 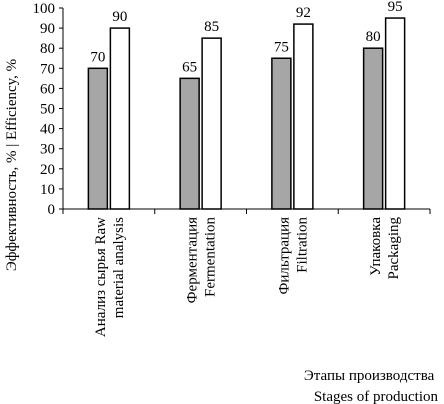 I want to click on x-category-line: material analysis, so click(x=119, y=267).